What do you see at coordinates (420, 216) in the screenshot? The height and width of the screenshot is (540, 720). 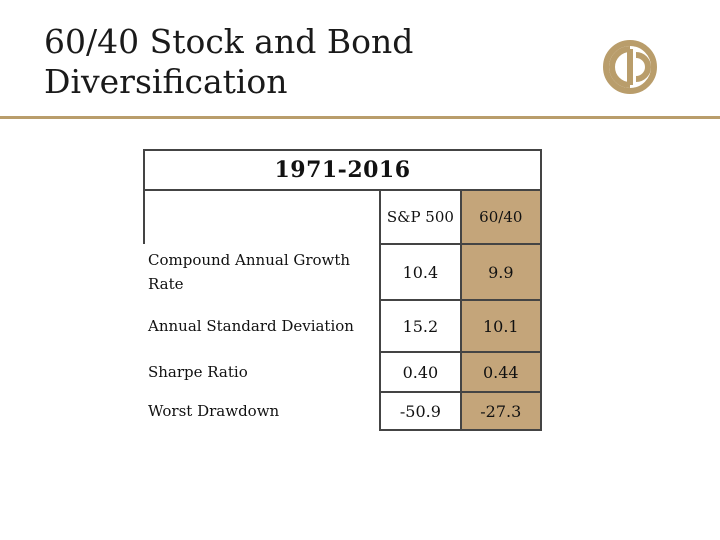 I see `column-header-sp500: S&P 500` at bounding box center [420, 216].